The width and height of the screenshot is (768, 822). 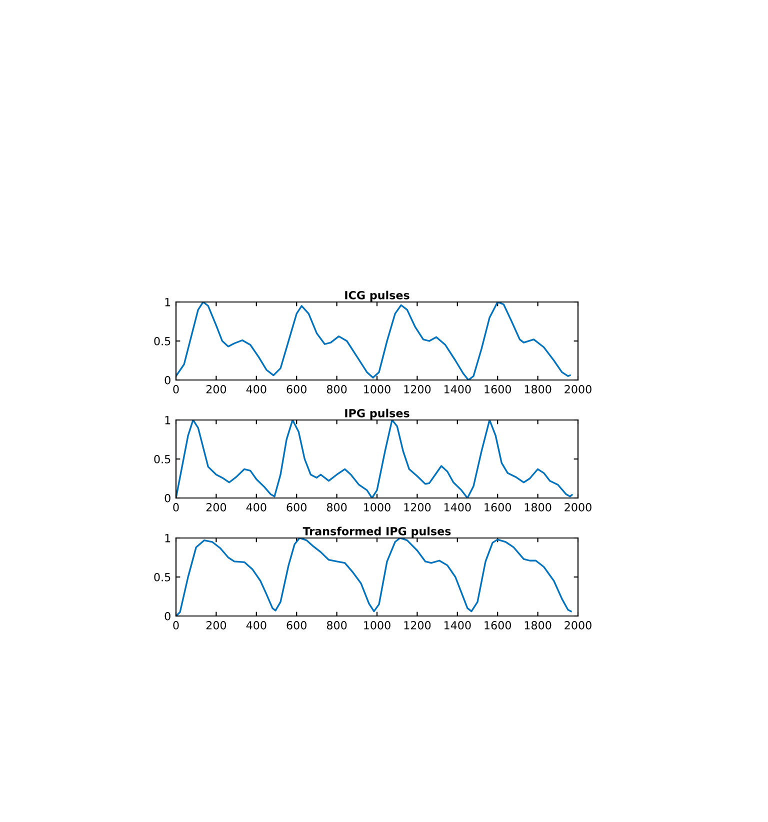 What do you see at coordinates (376, 532) in the screenshot?
I see `chart-title: Transformed IPG pulses` at bounding box center [376, 532].